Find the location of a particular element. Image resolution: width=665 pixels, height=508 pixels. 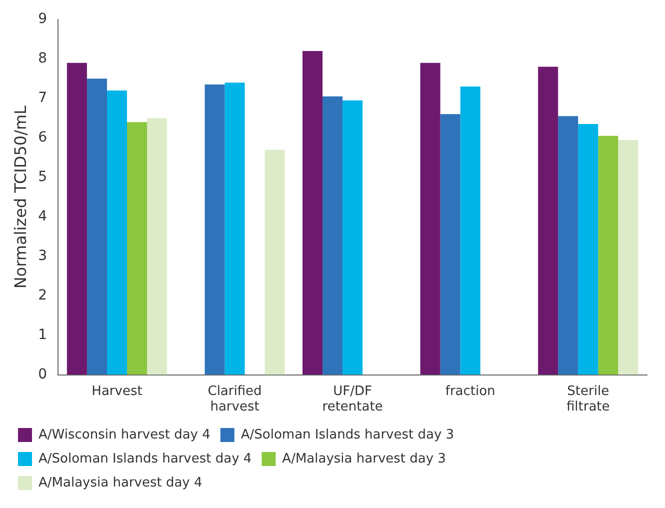

x-tick-label: fraction is located at coordinates (470, 391).